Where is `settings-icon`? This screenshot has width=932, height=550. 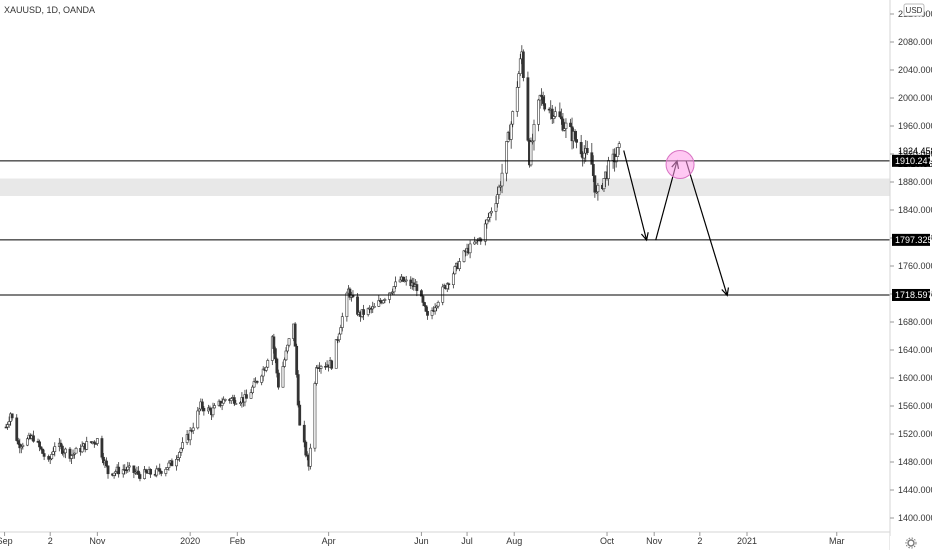 settings-icon is located at coordinates (911, 543).